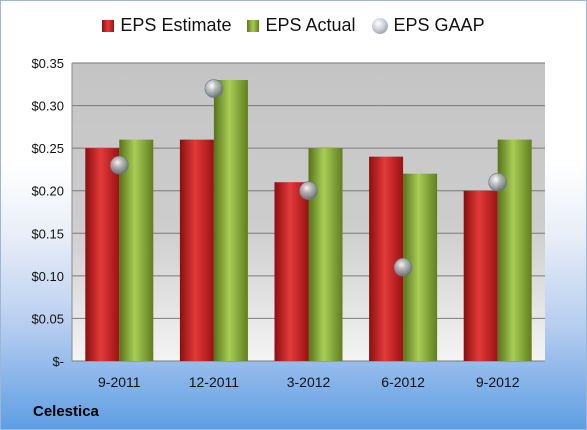 This screenshot has height=430, width=587. I want to click on y-tick-label: $0.15, so click(47, 233).